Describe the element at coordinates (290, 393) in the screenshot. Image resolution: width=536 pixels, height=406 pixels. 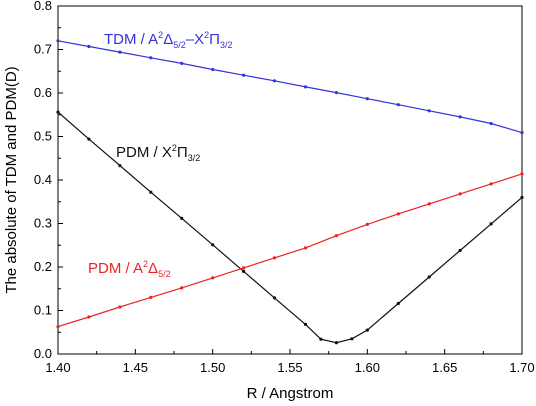
I see `x-axis-title: R / Angstrom` at that location.